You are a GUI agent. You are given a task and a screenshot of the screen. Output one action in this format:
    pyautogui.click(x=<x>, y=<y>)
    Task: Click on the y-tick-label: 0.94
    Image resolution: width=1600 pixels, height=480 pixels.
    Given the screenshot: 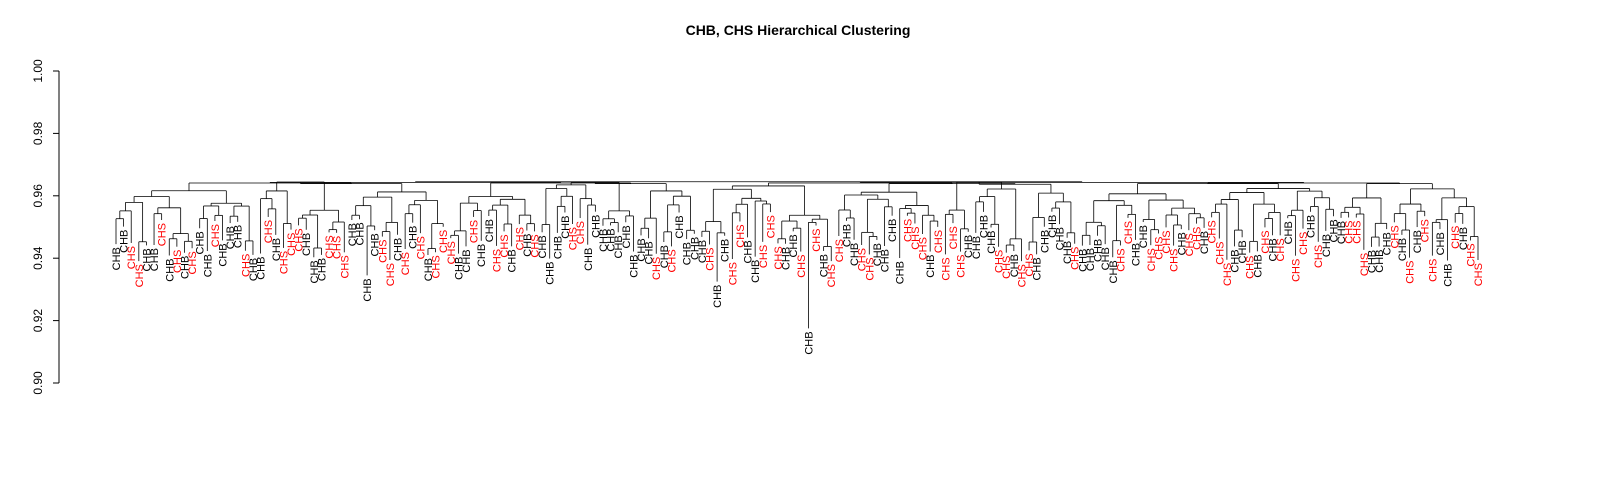 What is the action you would take?
    pyautogui.click(x=38, y=258)
    